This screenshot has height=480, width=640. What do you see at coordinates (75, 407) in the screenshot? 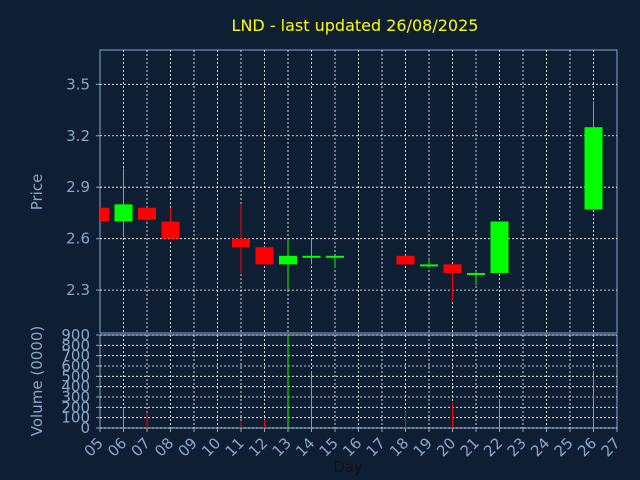
I see `volume-tick-label: 200` at bounding box center [75, 407].